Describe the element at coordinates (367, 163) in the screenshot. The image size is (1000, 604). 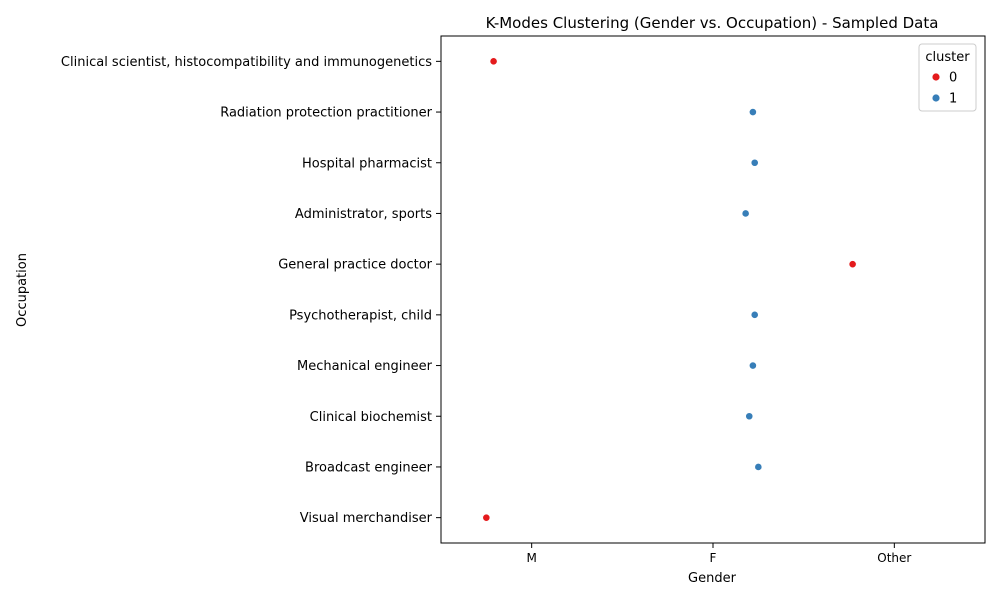
I see `y-tick-label: Hospital pharmacist` at that location.